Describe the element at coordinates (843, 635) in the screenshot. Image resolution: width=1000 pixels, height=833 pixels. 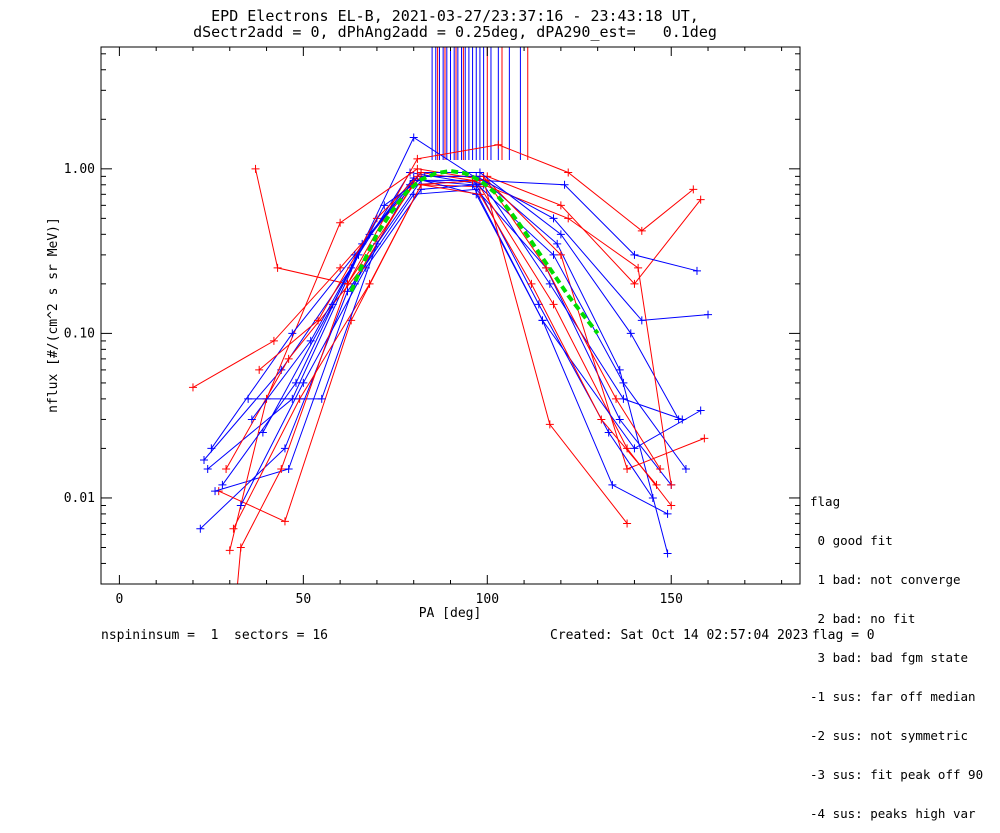
I see `footer-flag-value: flag = 0` at that location.